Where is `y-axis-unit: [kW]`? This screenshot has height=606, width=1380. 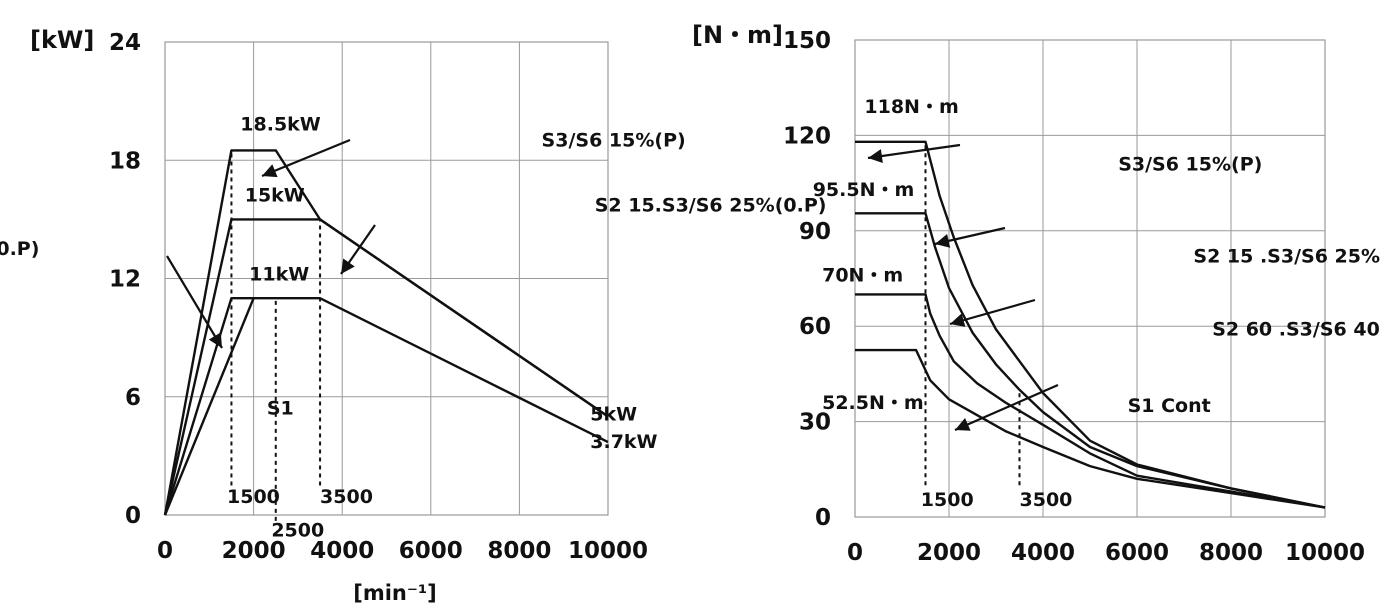
y-axis-unit: [kW] is located at coordinates (62, 40).